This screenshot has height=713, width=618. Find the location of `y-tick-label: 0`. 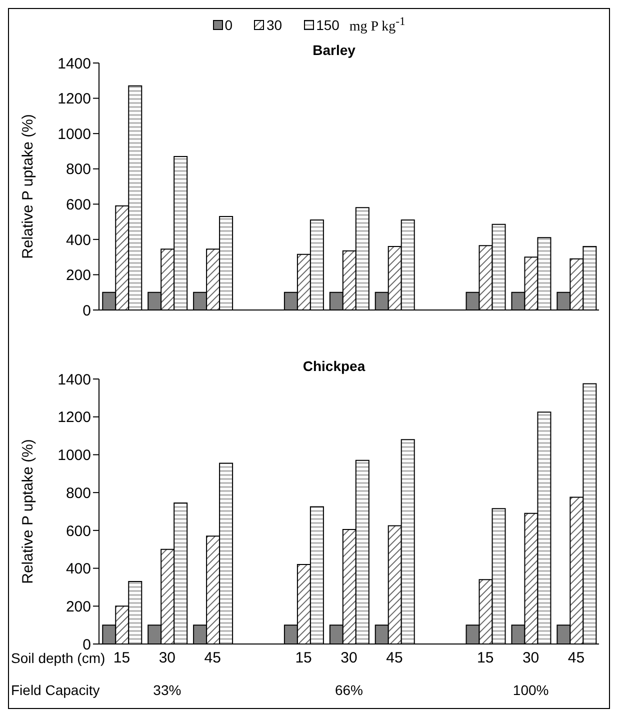

y-tick-label: 0 is located at coordinates (86, 310).